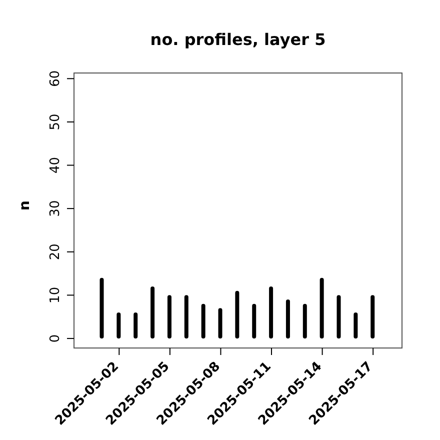  Describe the element at coordinates (55, 338) in the screenshot. I see `y-tick-label: 0` at that location.